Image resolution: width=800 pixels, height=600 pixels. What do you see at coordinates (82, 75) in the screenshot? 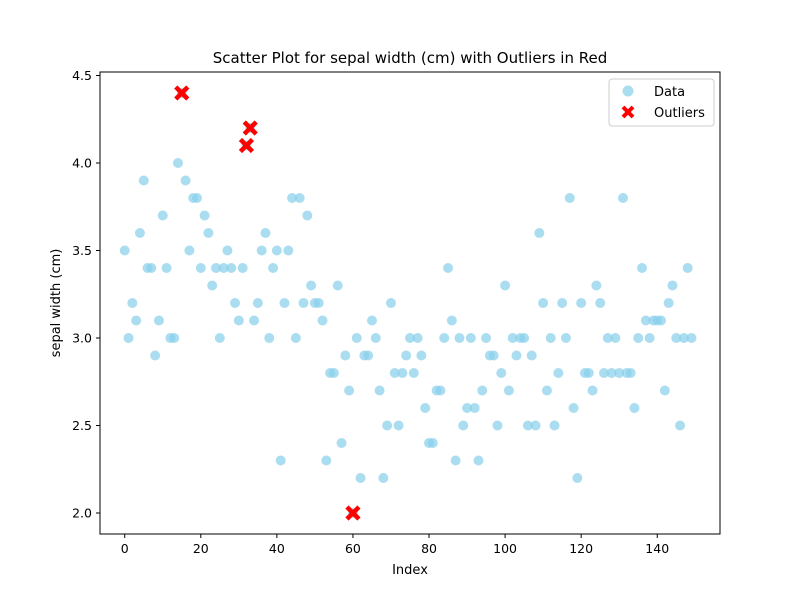
I see `y-tick-label: 4.5` at bounding box center [82, 75].